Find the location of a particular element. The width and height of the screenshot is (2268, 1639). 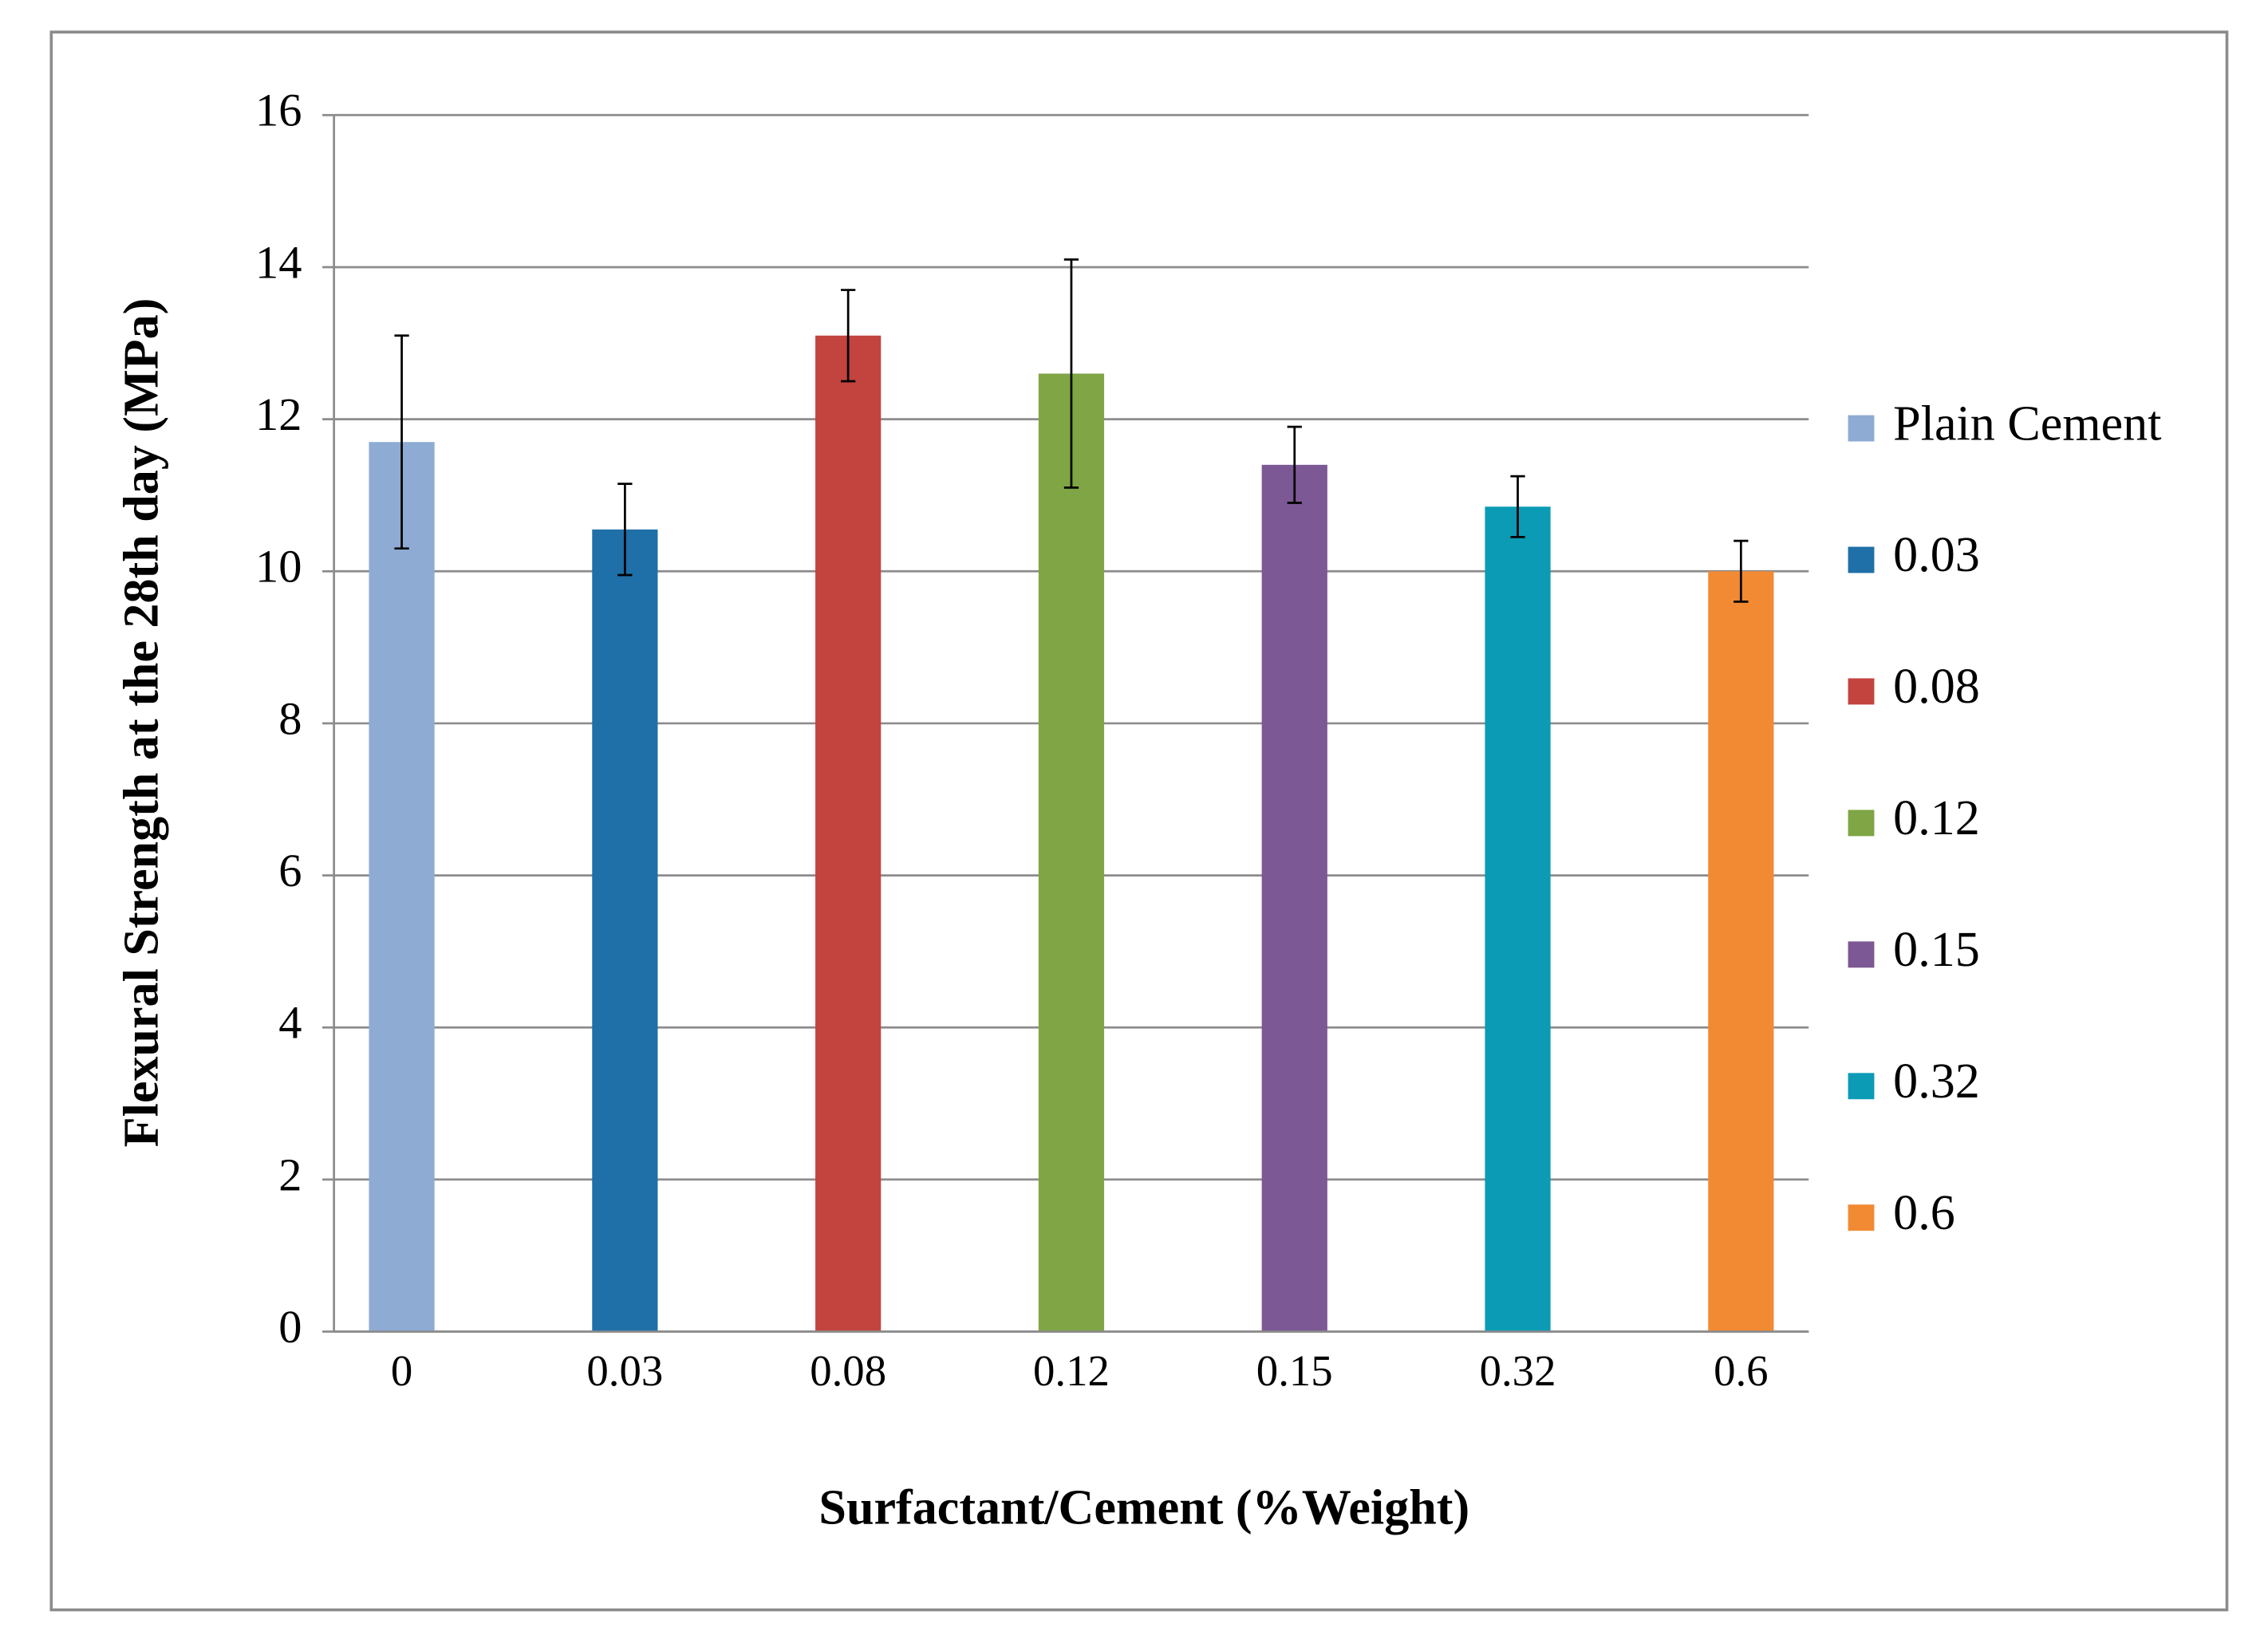

x-tick-label: 0.6 is located at coordinates (1742, 1371).